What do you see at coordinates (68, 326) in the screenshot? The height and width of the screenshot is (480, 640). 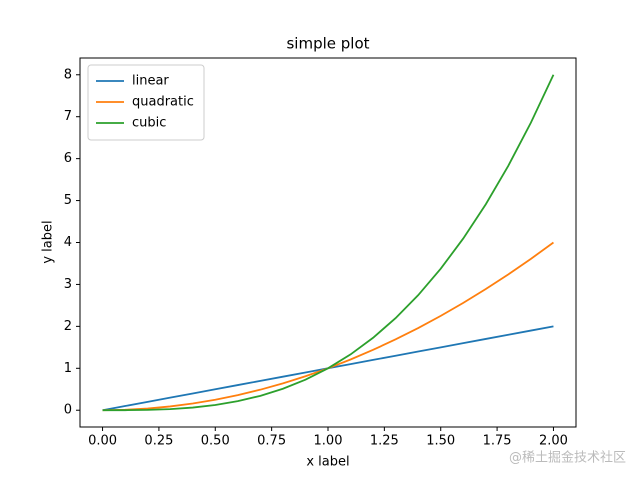 I see `y-tick-label: 2` at bounding box center [68, 326].